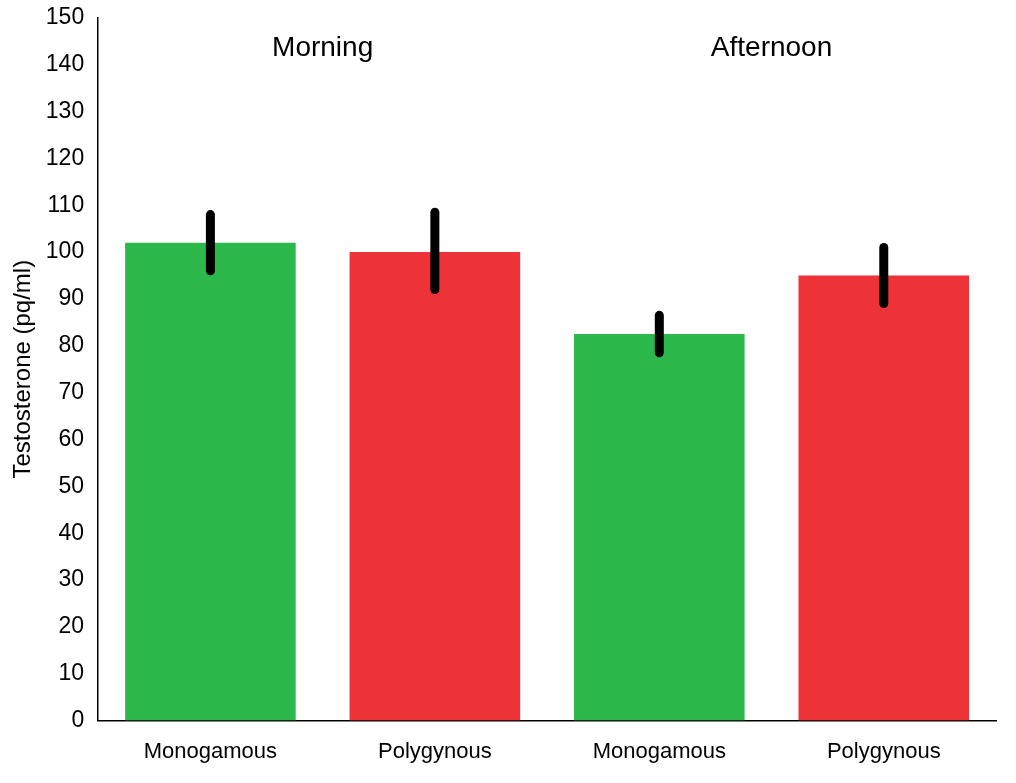 The image size is (1016, 783). I want to click on y-tick-label: 140, so click(65, 63).